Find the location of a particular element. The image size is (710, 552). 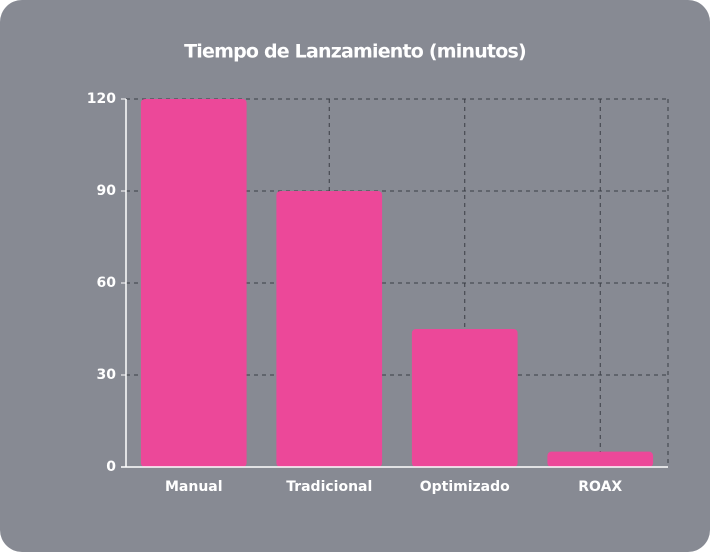

x-tick-label: Optimizado is located at coordinates (465, 487).